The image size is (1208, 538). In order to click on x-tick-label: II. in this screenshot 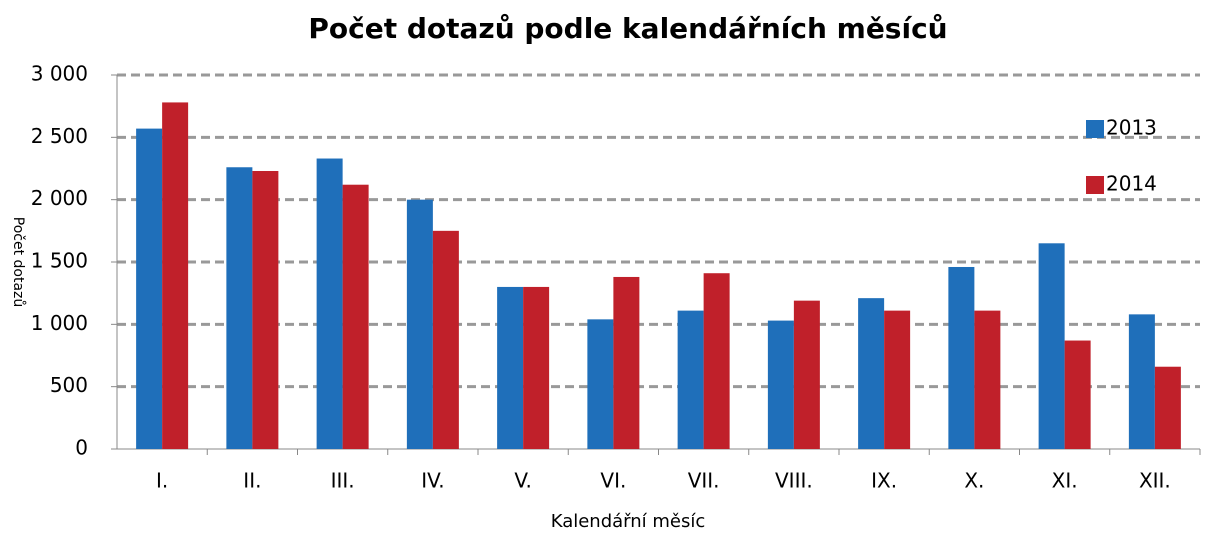, I will do `click(252, 481)`.